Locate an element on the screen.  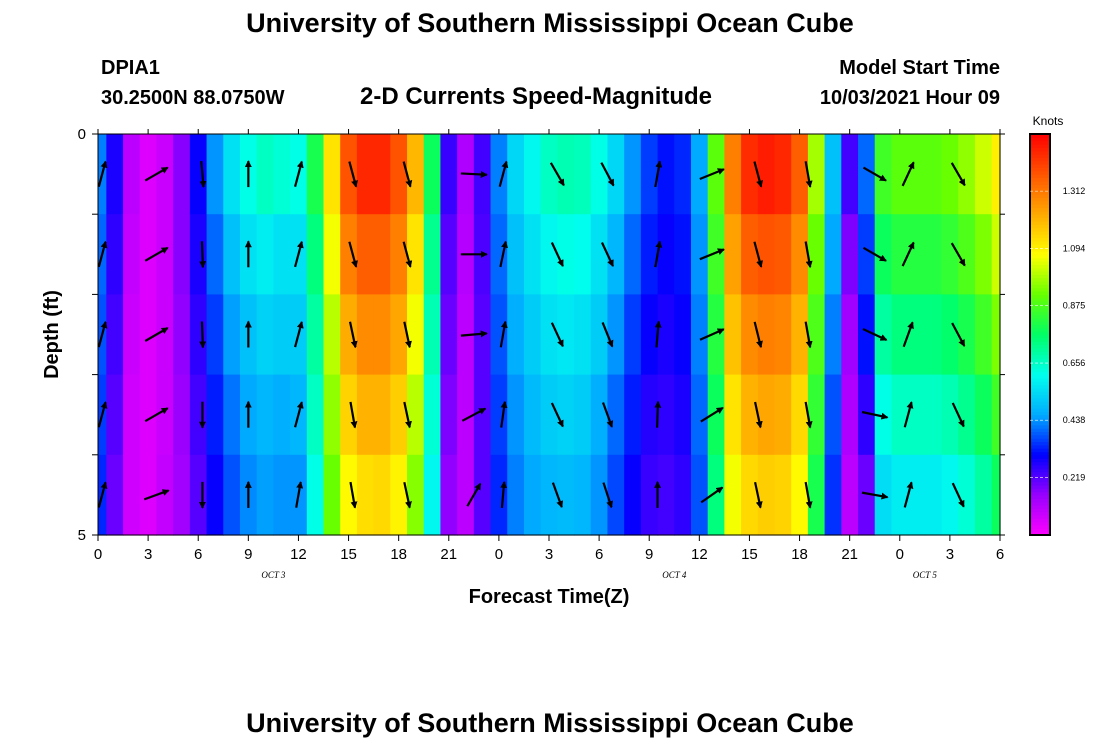
colorbar: 0.219 0.438 0.656 0.875 1.094 1.312 is located at coordinates (1057, 334).